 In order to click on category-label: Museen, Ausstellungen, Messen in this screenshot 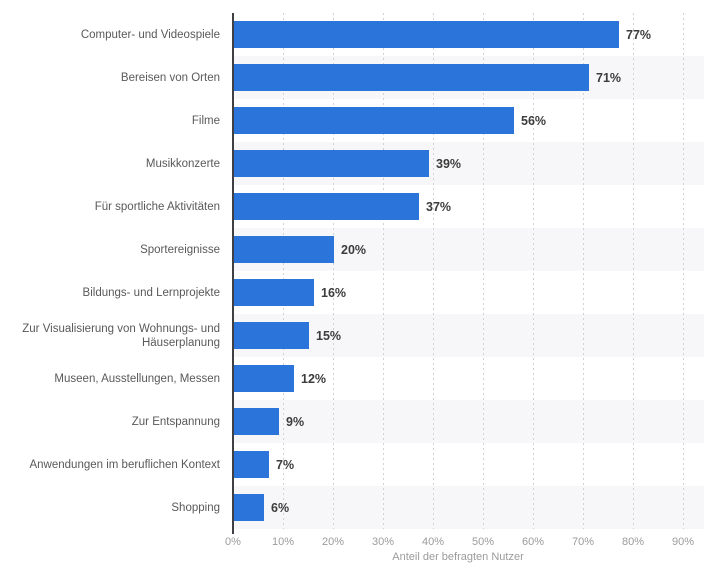, I will do `click(137, 378)`.